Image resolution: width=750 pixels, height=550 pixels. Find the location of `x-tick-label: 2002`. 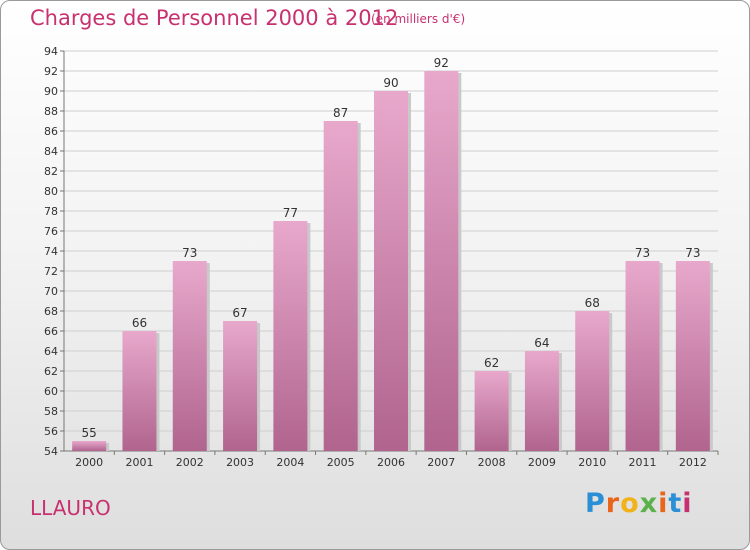

x-tick-label: 2002 is located at coordinates (190, 462).